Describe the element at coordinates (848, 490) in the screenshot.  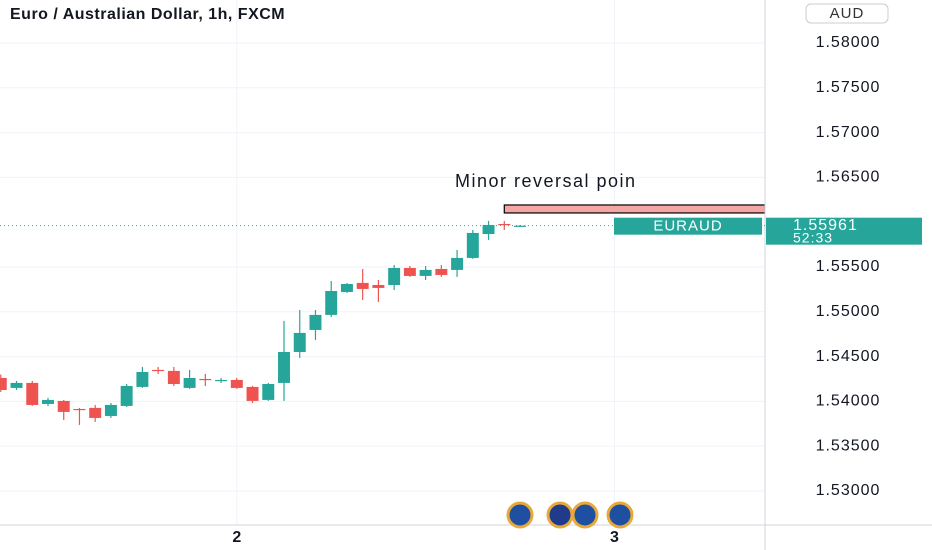
I see `y-tick-label: 1.53000` at that location.